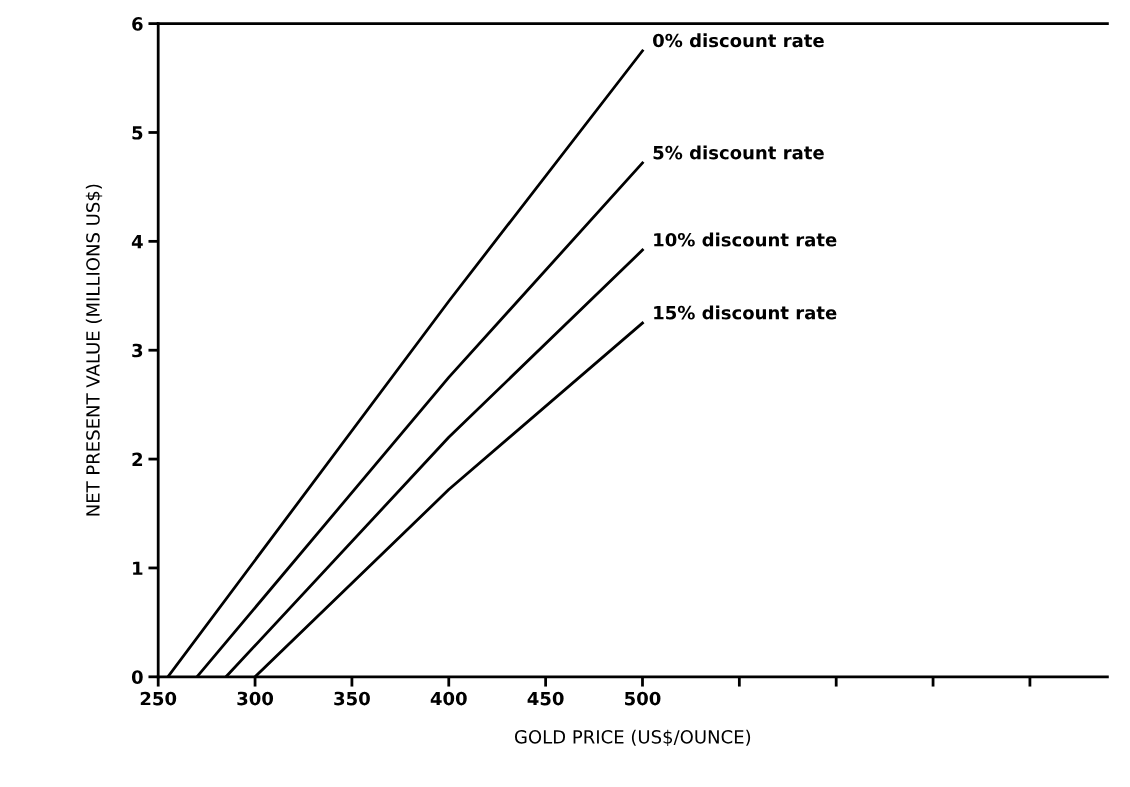  What do you see at coordinates (745, 312) in the screenshot?
I see `series-label: 15% discount rate` at bounding box center [745, 312].